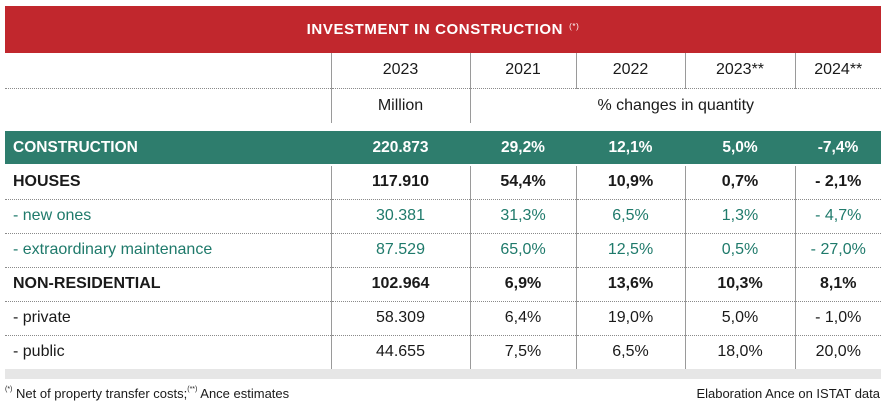 The image size is (886, 419). What do you see at coordinates (168, 250) in the screenshot?
I see `row-label: - extraordinary maintenance` at bounding box center [168, 250].